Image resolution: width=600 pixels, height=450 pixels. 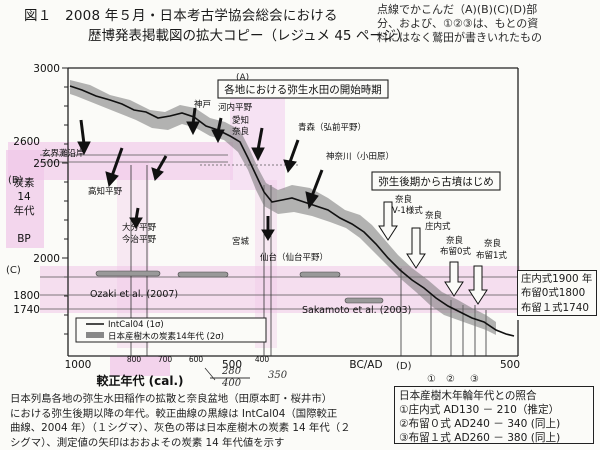 I want to click on handwritten-400: 400, so click(x=231, y=383).